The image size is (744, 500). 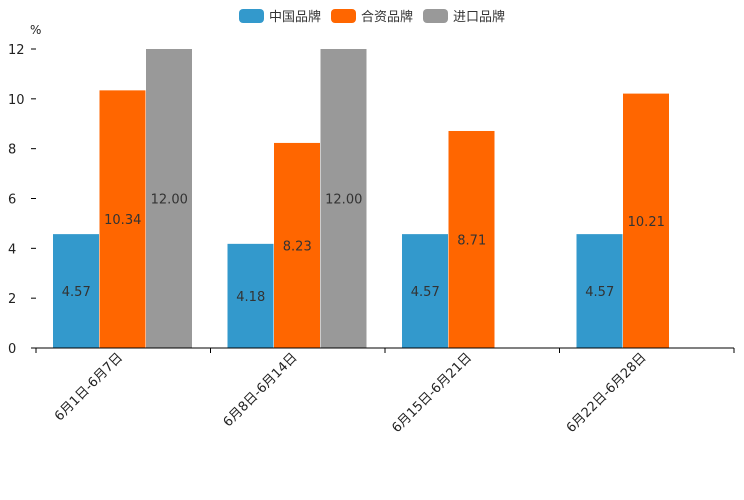 I want to click on bar-value-label: 8.23, so click(x=297, y=246).